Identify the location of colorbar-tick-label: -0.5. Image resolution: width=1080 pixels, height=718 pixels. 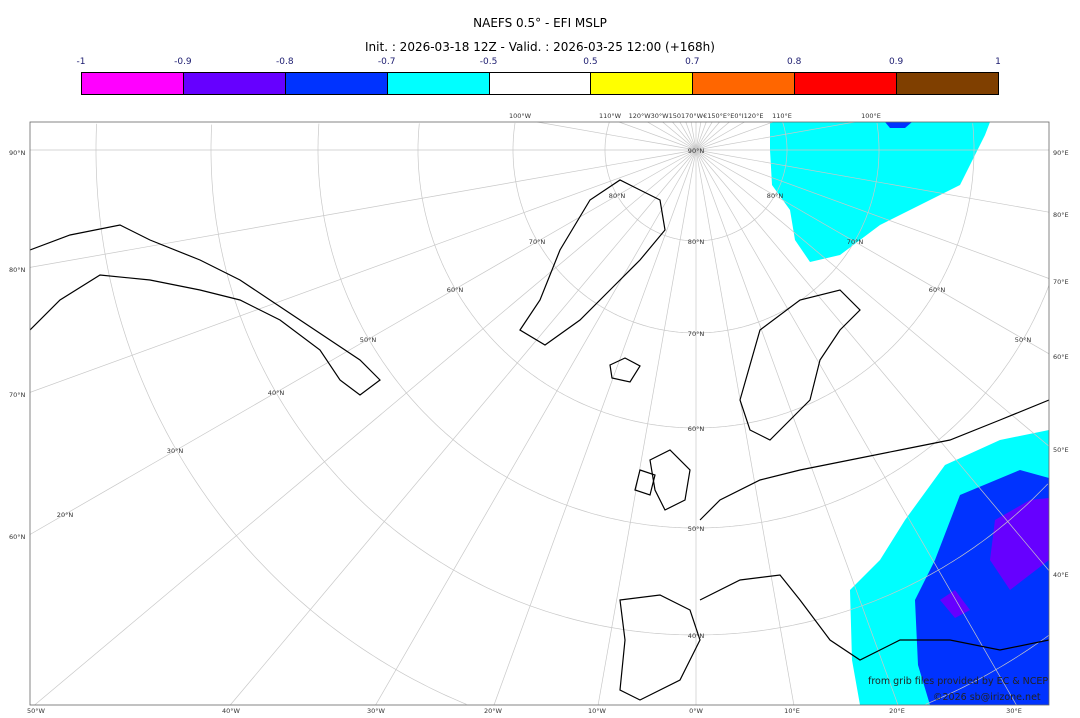
(488, 62).